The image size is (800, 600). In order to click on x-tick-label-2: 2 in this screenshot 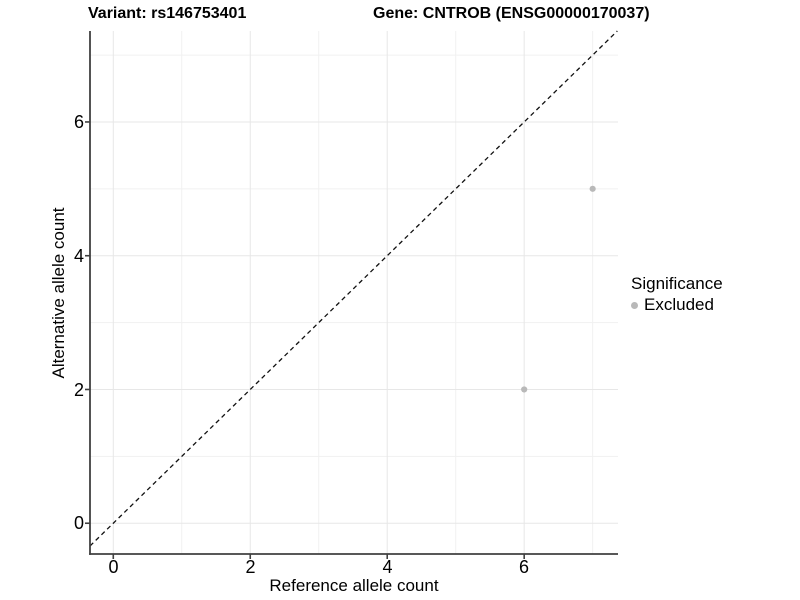, I will do `click(250, 567)`.